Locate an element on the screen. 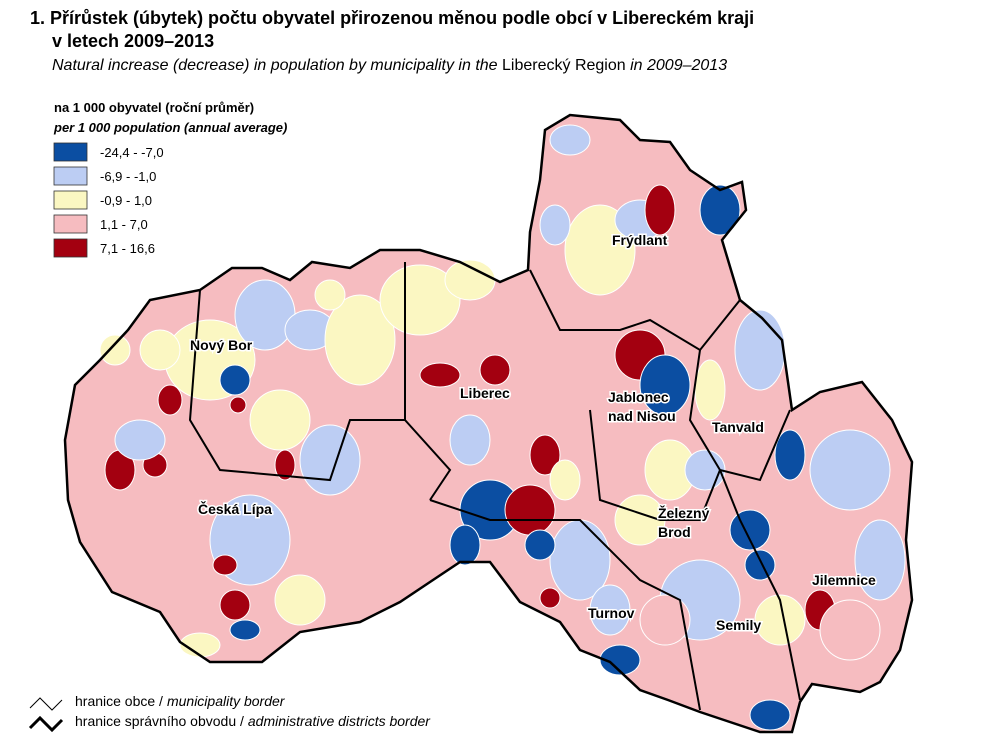 This screenshot has width=1005, height=744. border-czech: hranice správního obvodu / is located at coordinates (159, 721).